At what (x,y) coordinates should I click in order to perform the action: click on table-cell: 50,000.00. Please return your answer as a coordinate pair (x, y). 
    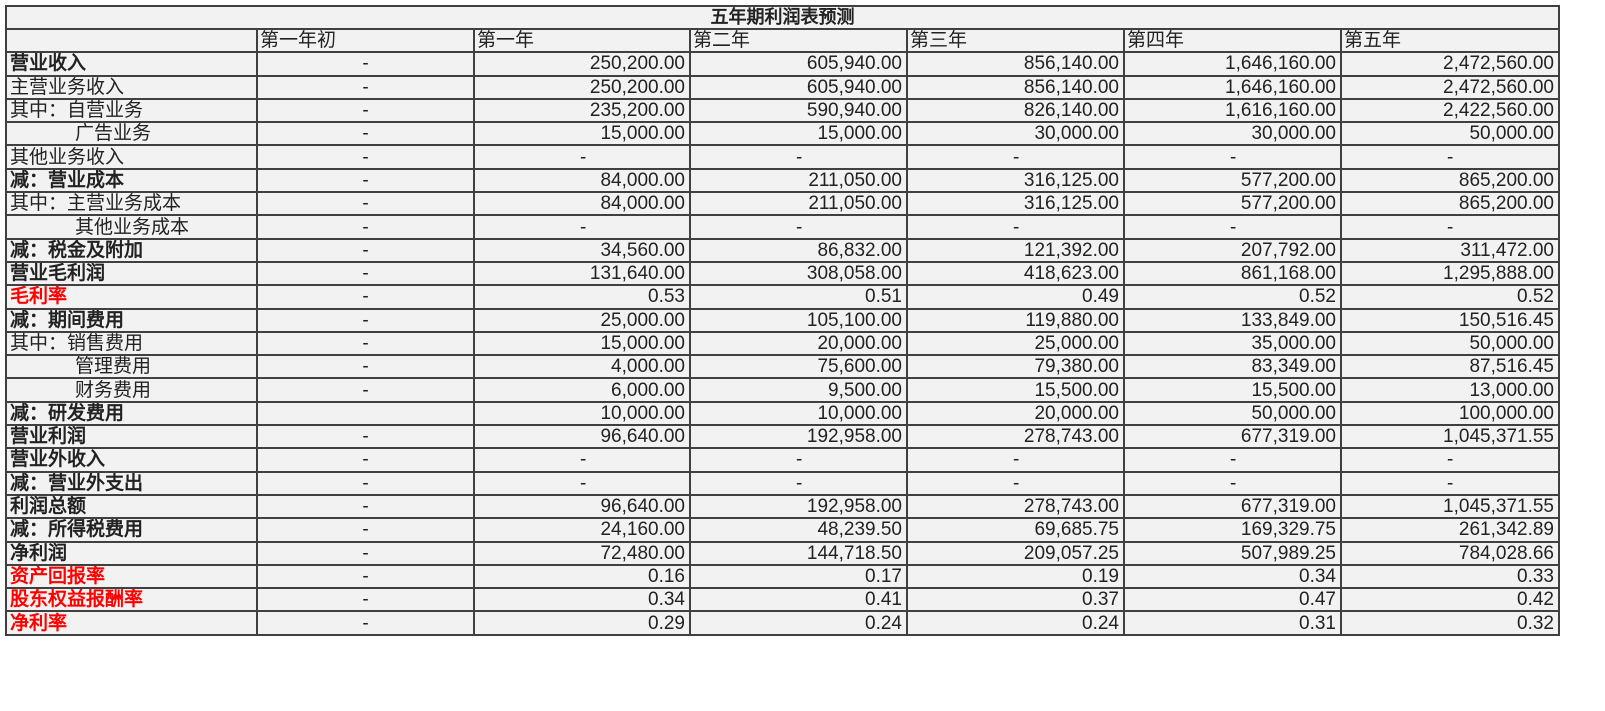
    Looking at the image, I should click on (1450, 343).